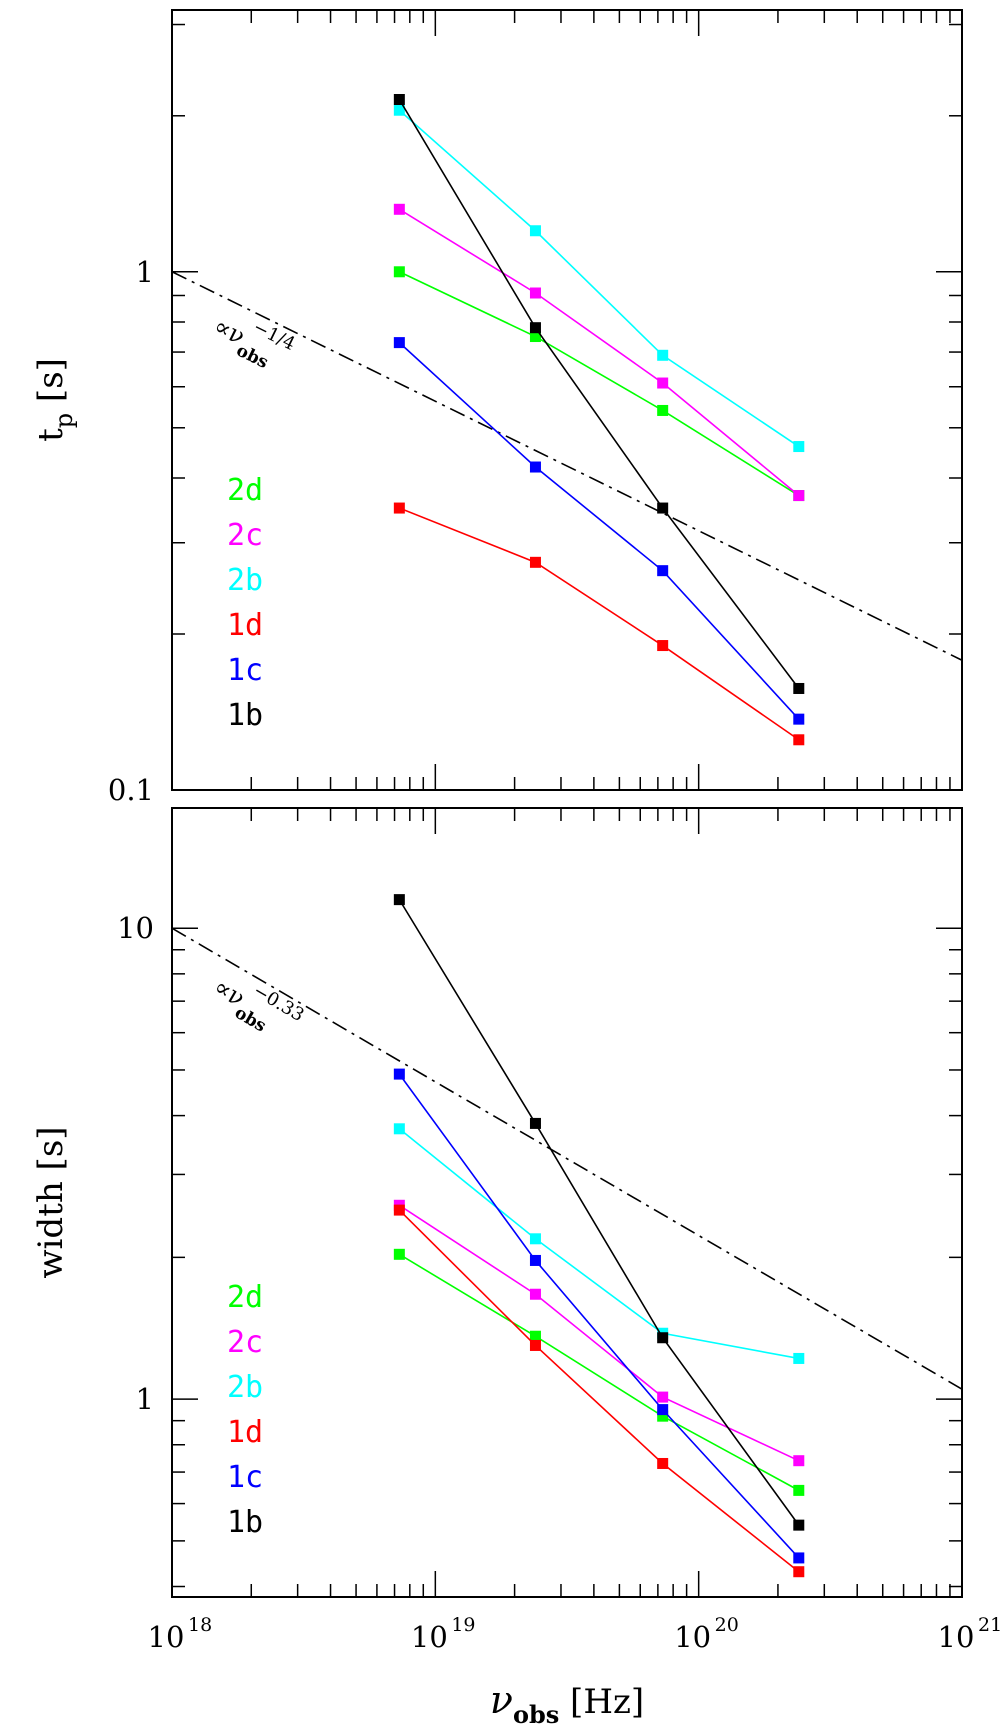  Describe the element at coordinates (135, 928) in the screenshot. I see `y-tick-label: 10` at that location.